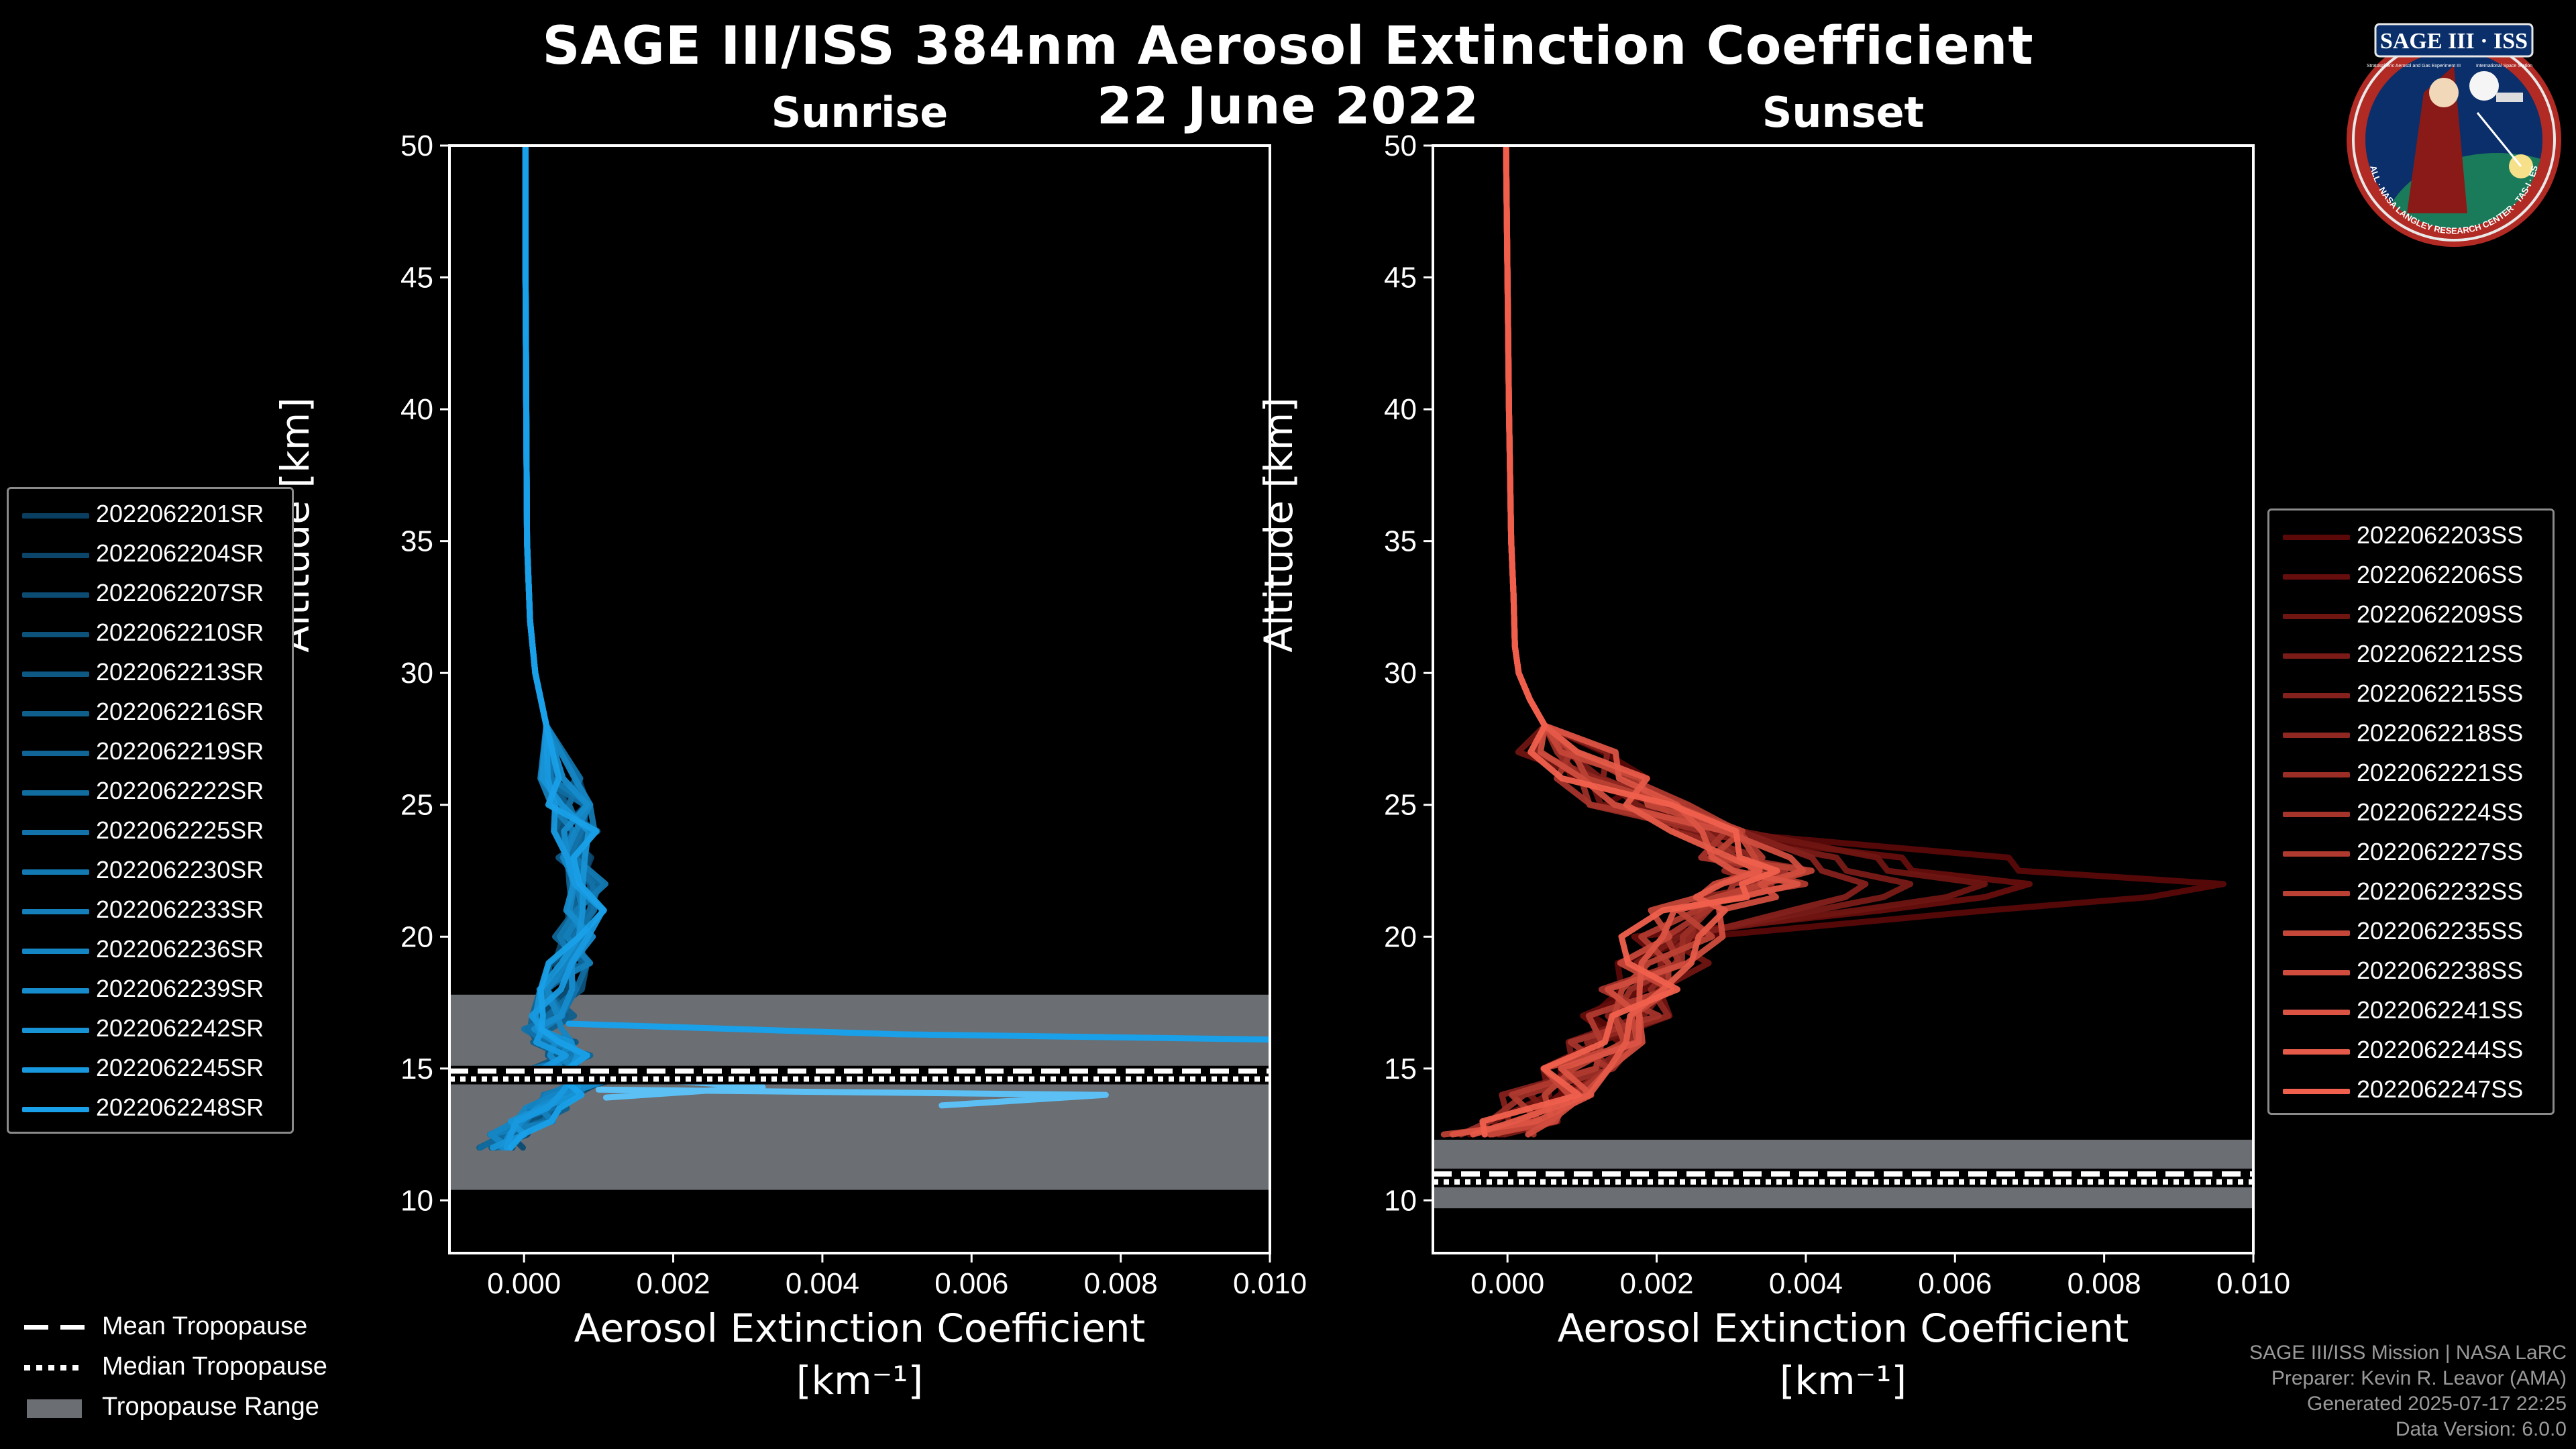  What do you see at coordinates (1400, 278) in the screenshot?
I see `sunset-ytick-label: 45` at bounding box center [1400, 278].